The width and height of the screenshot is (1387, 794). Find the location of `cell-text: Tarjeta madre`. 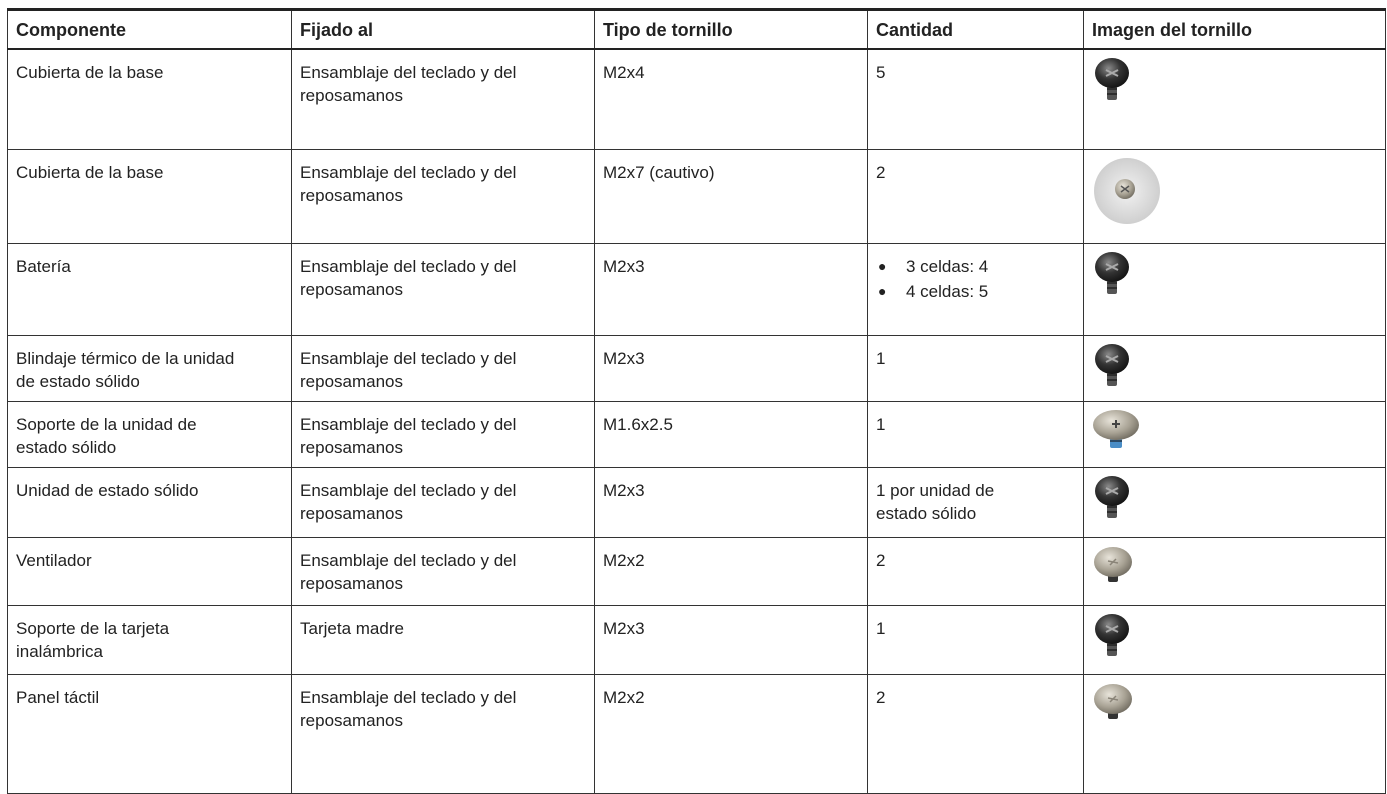

cell-text: Tarjeta madre is located at coordinates (352, 628).